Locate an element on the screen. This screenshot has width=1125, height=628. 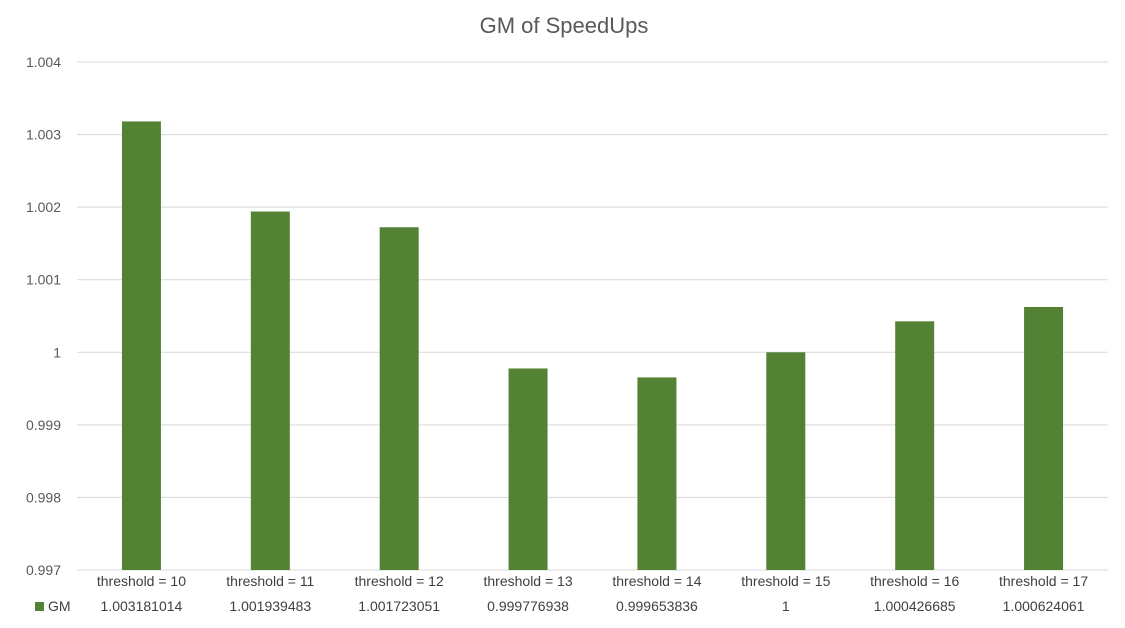
data-table-value: 1.000624061 is located at coordinates (1044, 606).